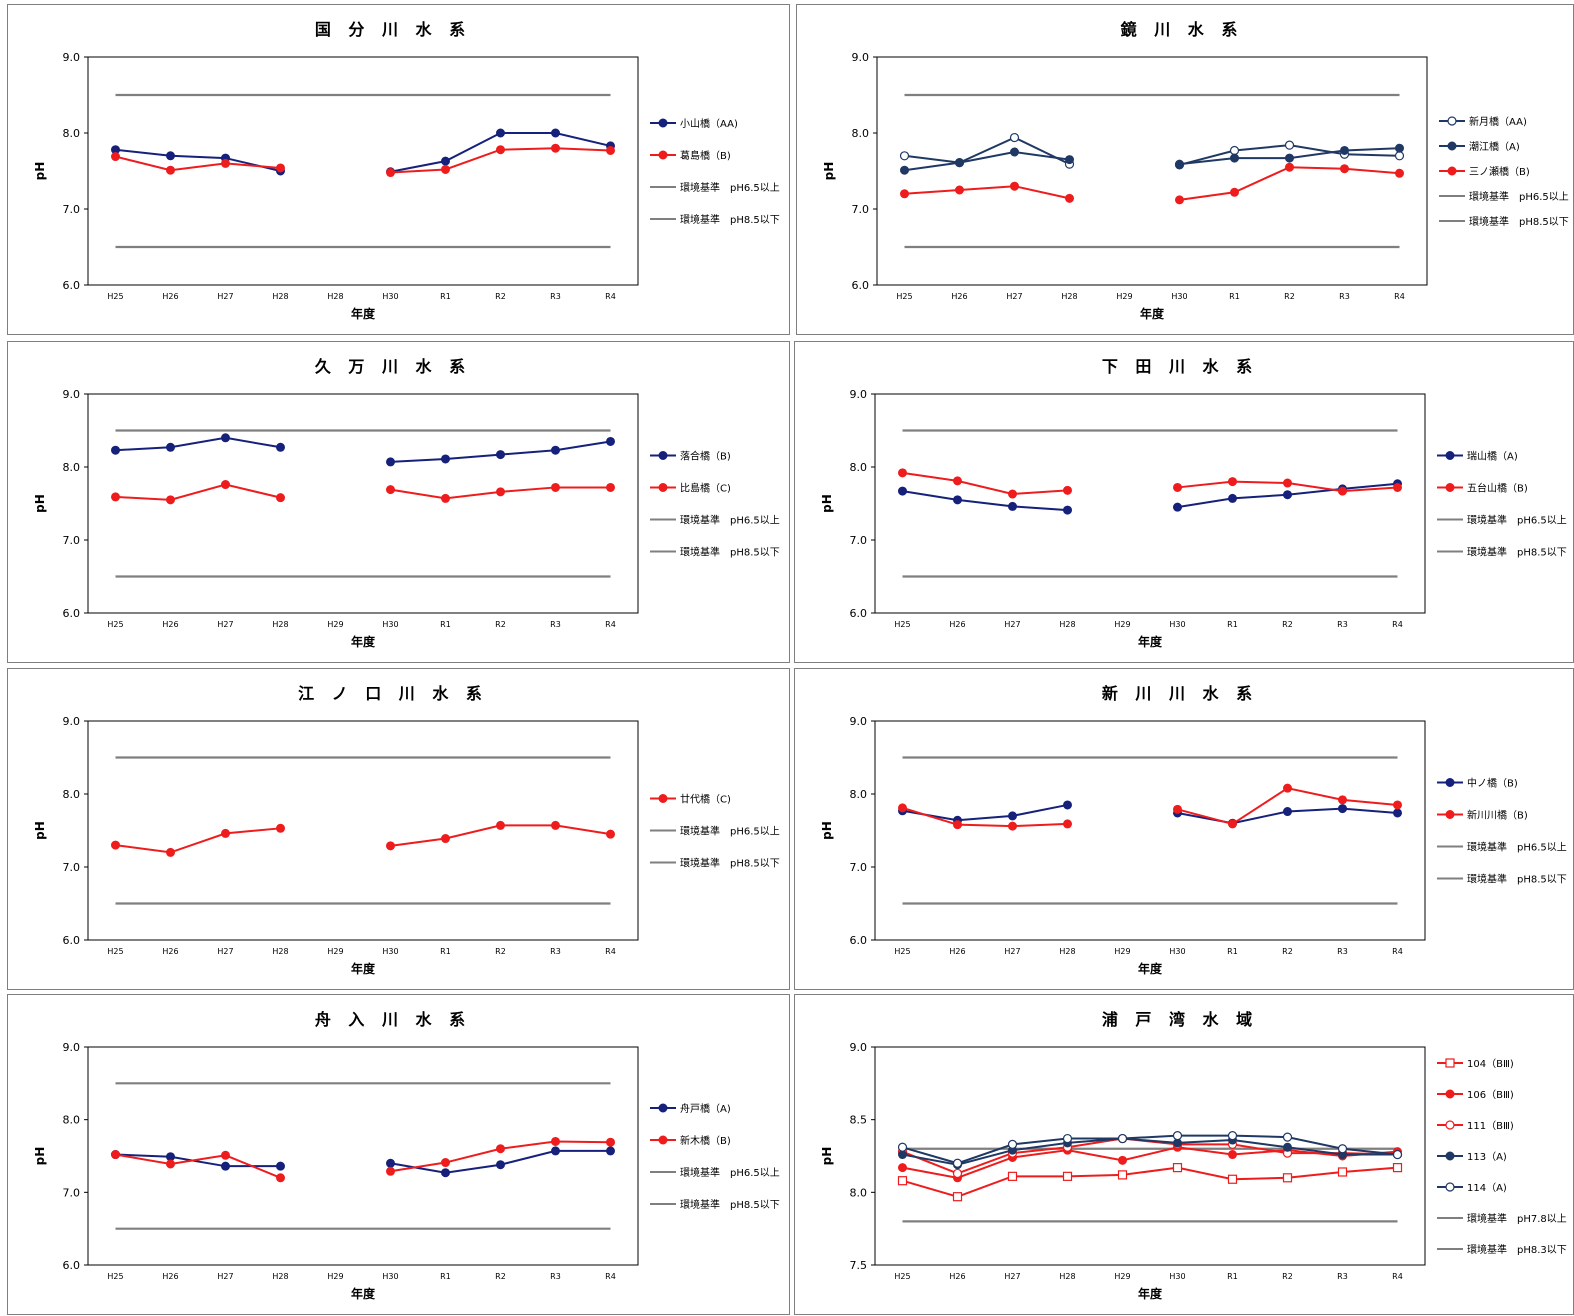 This screenshot has width=1574, height=1316. Describe the element at coordinates (705, 1140) in the screenshot. I see `legend-label: 新木橋（B)` at that location.